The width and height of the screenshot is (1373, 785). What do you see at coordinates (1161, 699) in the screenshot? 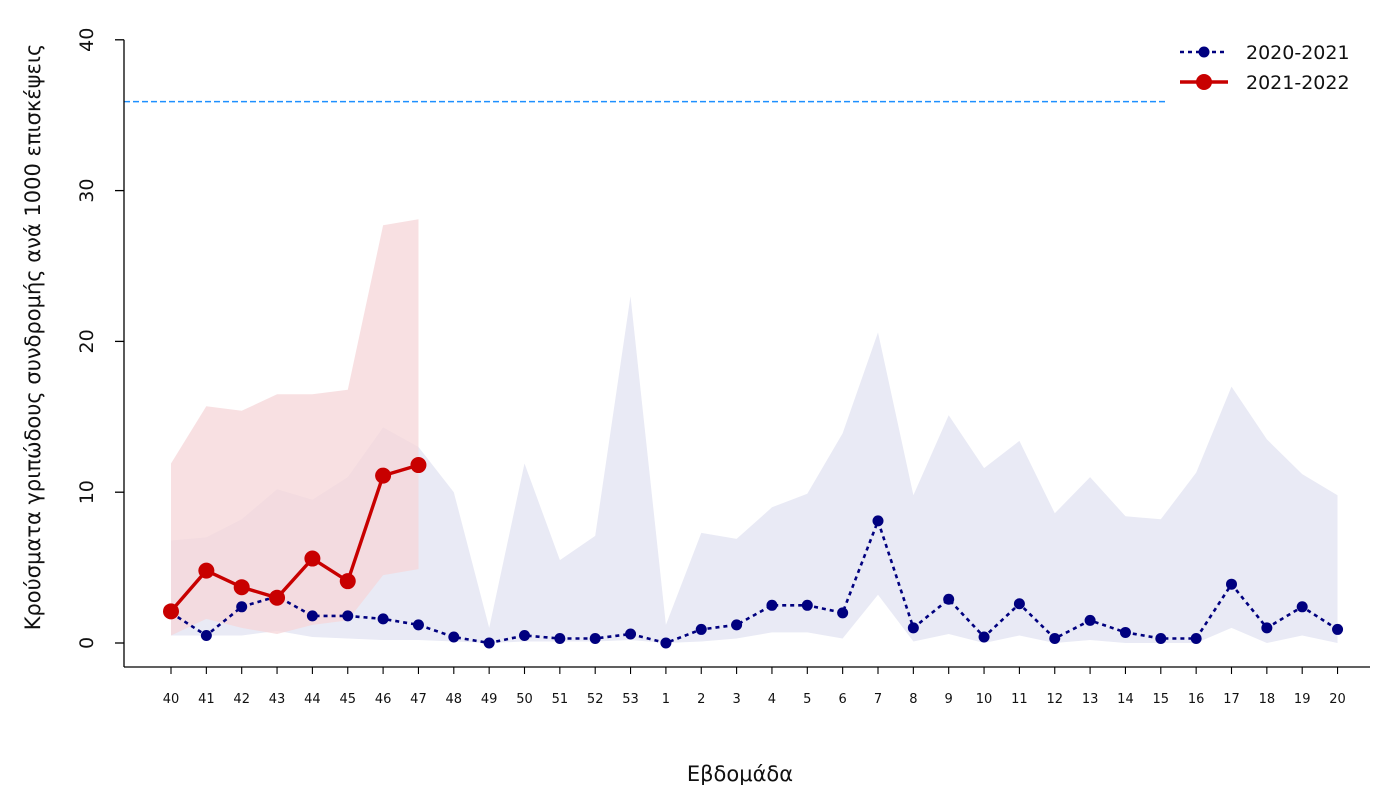
I see `x-tick-label: 15` at bounding box center [1161, 699].